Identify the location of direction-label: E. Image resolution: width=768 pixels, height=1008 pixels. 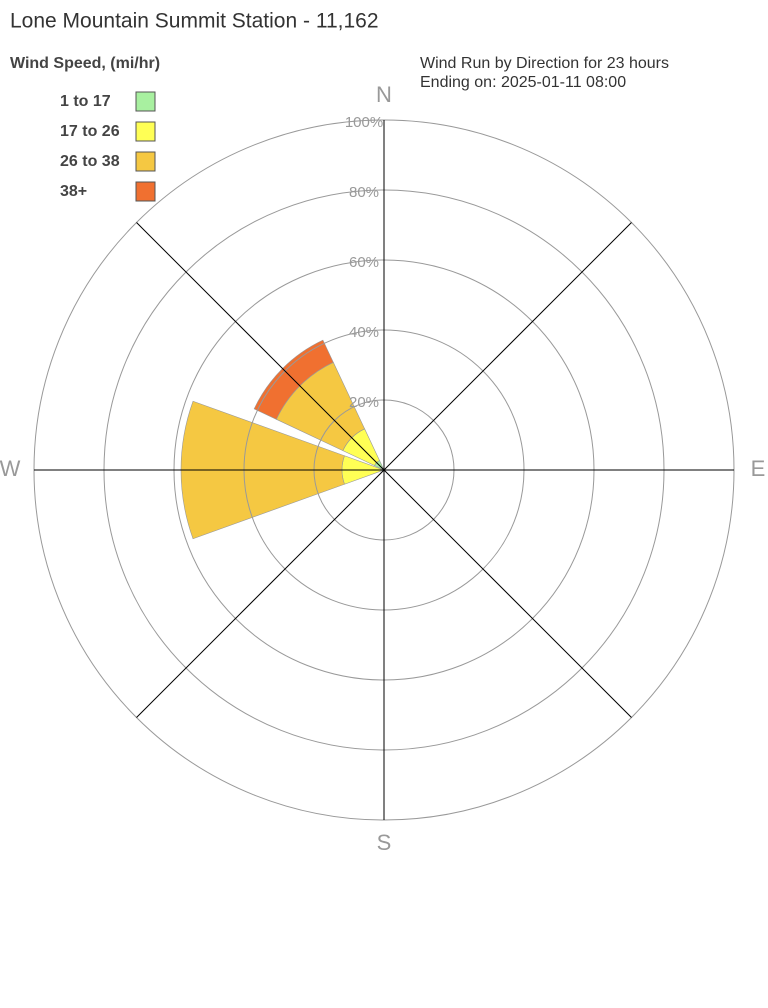
(758, 468).